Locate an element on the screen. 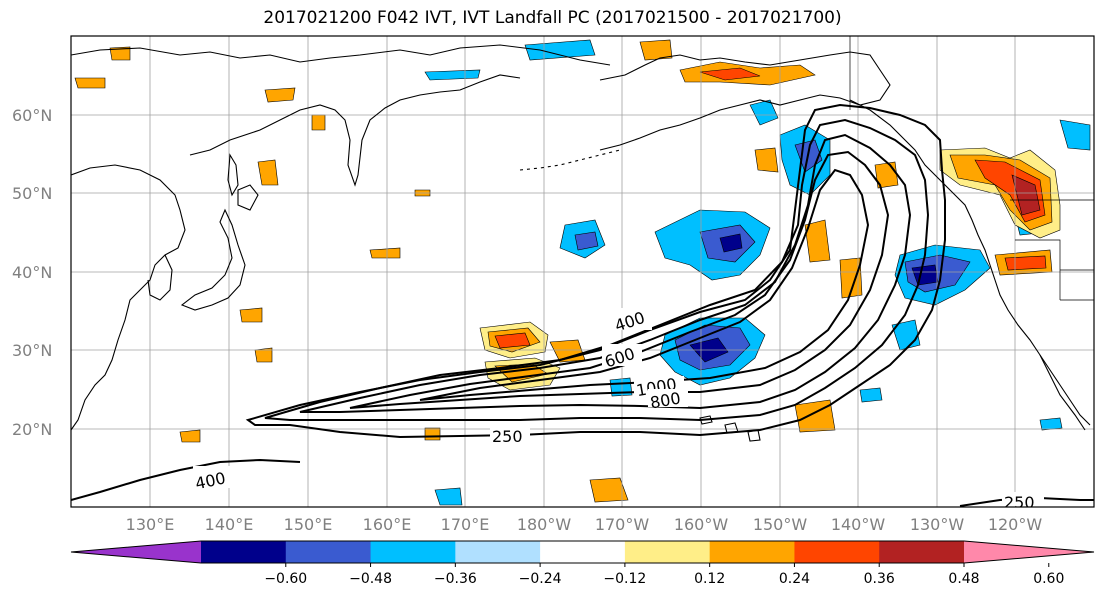 This screenshot has width=1105, height=601. colorbar-tick-label: −0.36 is located at coordinates (455, 579).